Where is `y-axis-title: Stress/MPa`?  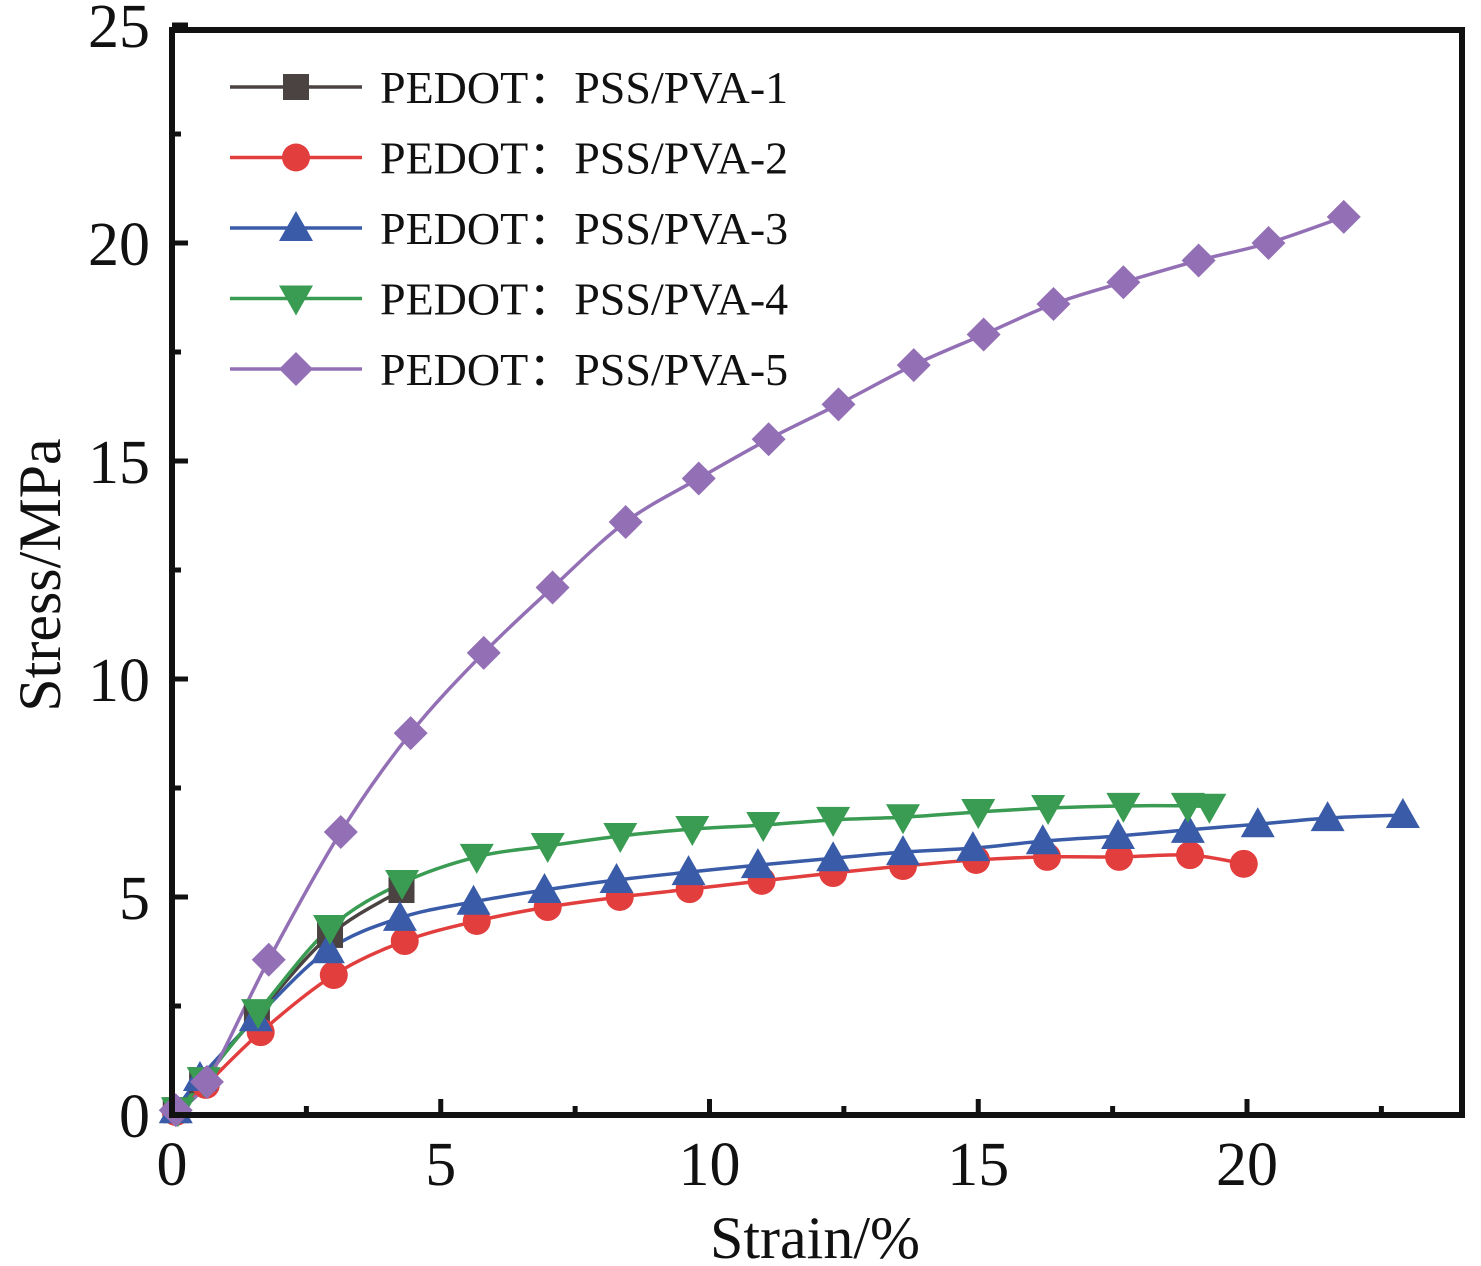 y-axis-title: Stress/MPa is located at coordinates (40, 574).